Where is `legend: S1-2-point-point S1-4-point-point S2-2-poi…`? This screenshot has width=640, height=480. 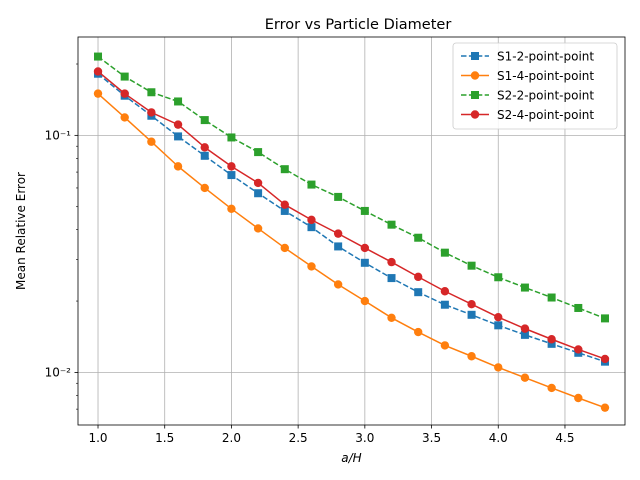
legend: S1-2-point-point S1-4-point-point S2-2-poi… is located at coordinates (535, 86).